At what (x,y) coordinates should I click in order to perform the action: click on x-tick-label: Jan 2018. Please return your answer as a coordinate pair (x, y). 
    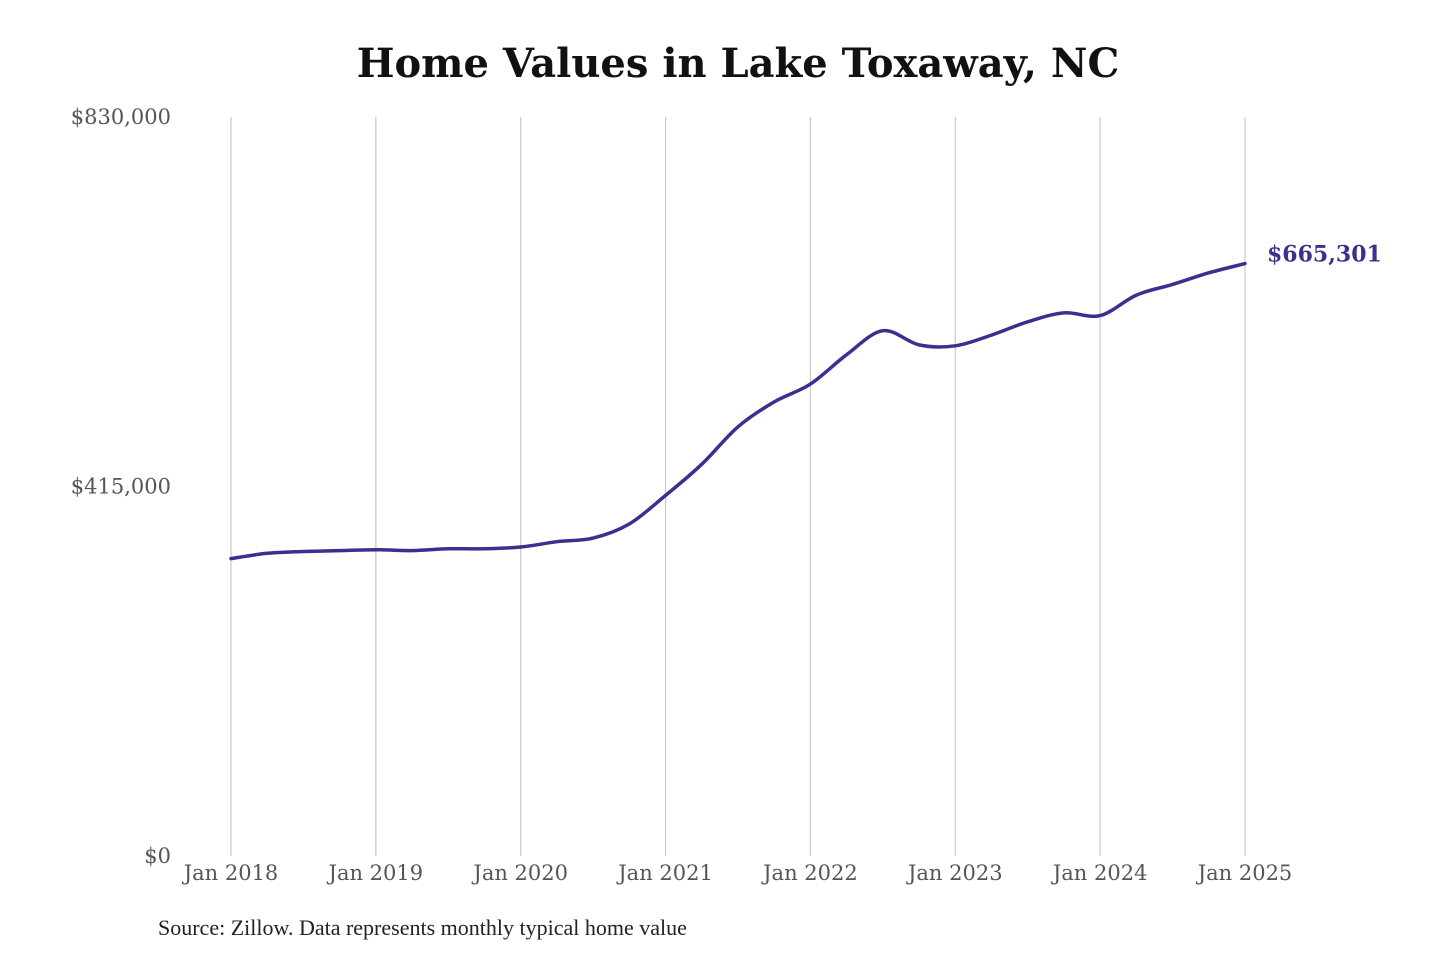
    Looking at the image, I should click on (230, 873).